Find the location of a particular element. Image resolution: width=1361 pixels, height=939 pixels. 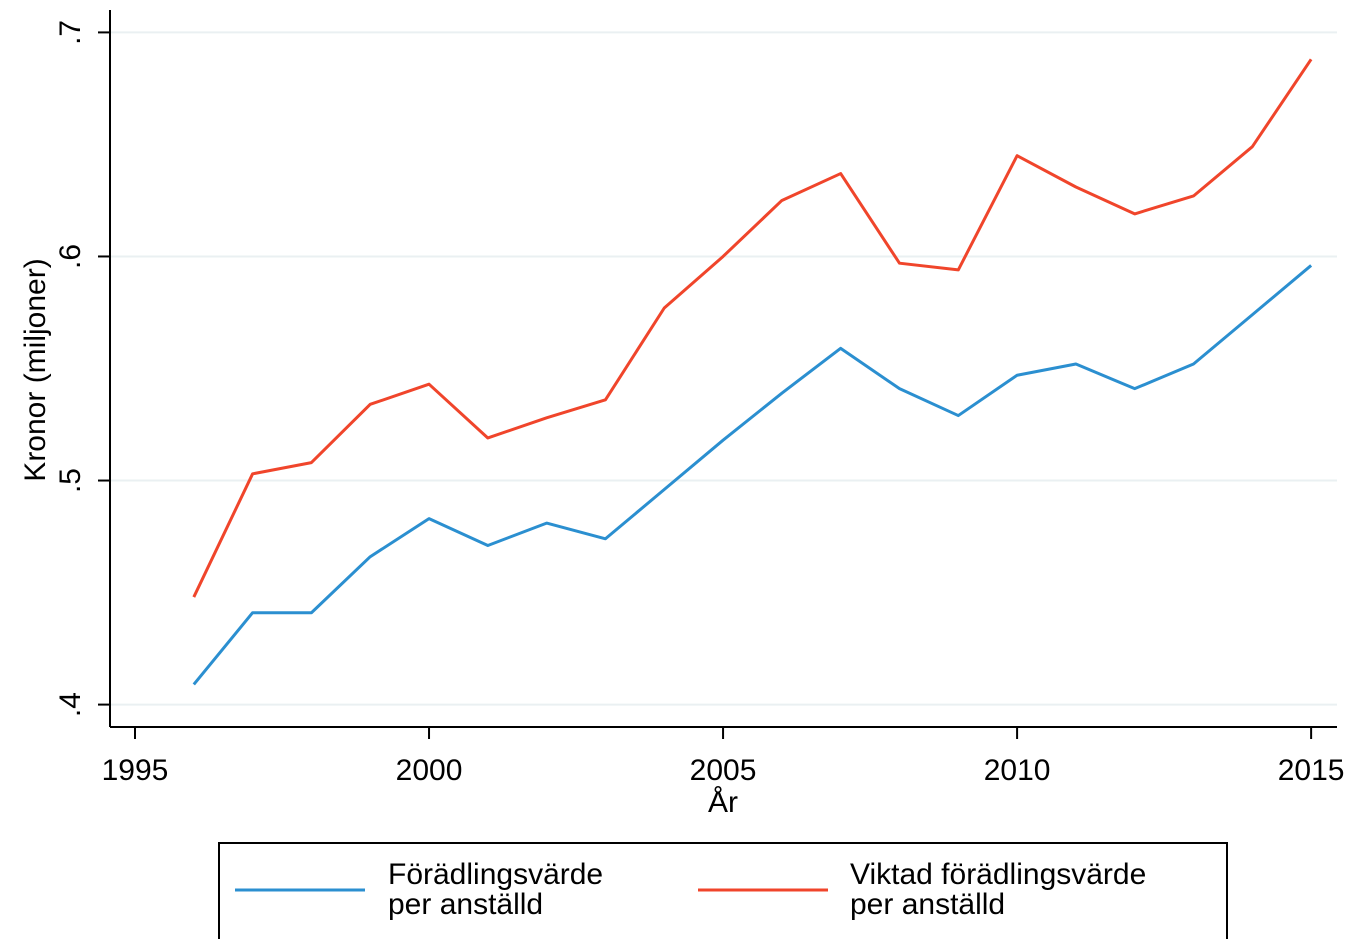

y-tick-label: .4 is located at coordinates (70, 704).